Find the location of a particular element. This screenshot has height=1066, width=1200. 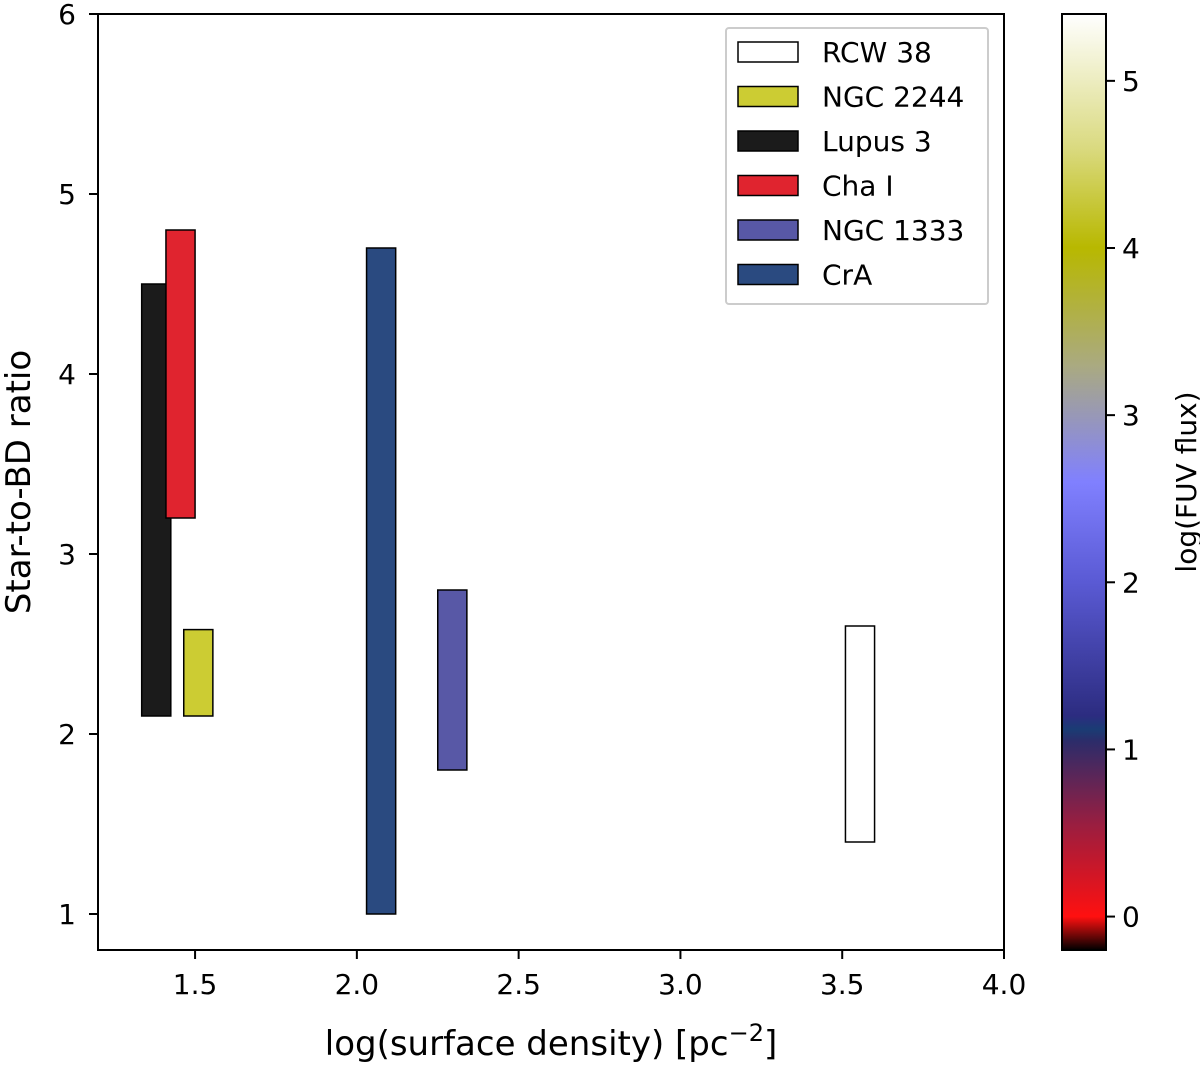

y-tick-label: 2 is located at coordinates (67, 734).